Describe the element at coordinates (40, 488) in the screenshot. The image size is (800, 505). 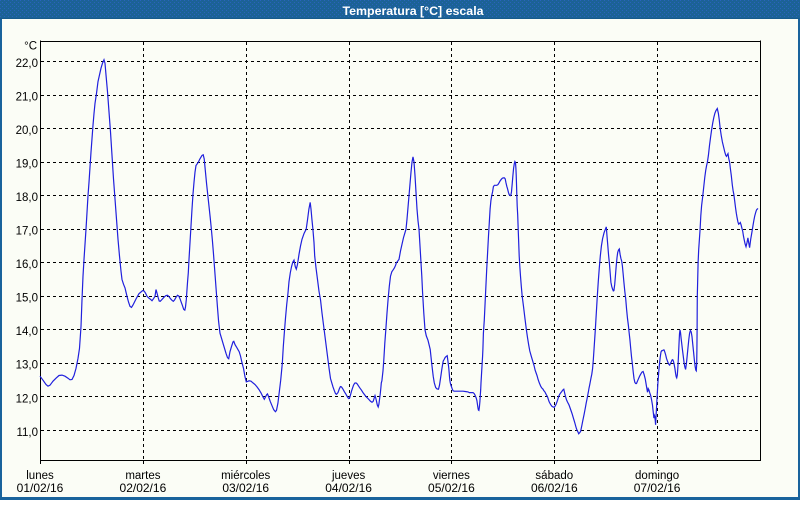
I see `svg-text: 01/02/16` at that location.